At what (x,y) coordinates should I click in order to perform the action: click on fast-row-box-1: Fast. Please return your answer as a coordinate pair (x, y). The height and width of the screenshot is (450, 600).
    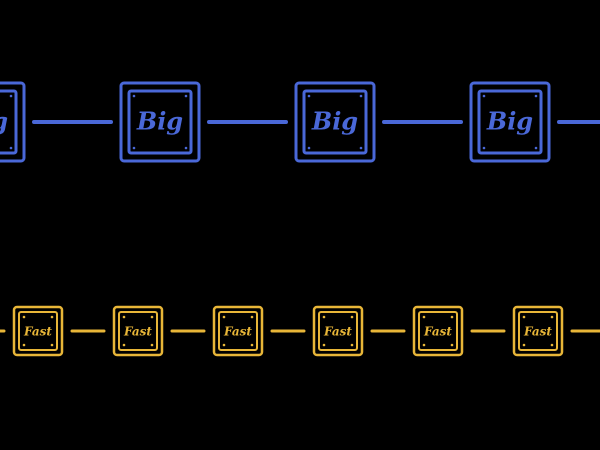
    Looking at the image, I should click on (38, 331).